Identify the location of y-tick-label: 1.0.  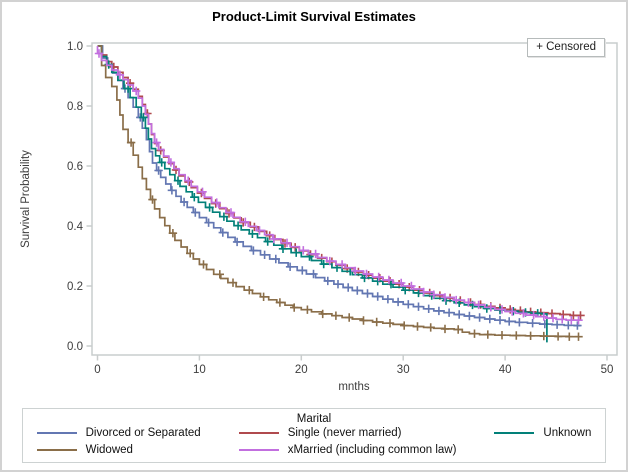
(75, 47).